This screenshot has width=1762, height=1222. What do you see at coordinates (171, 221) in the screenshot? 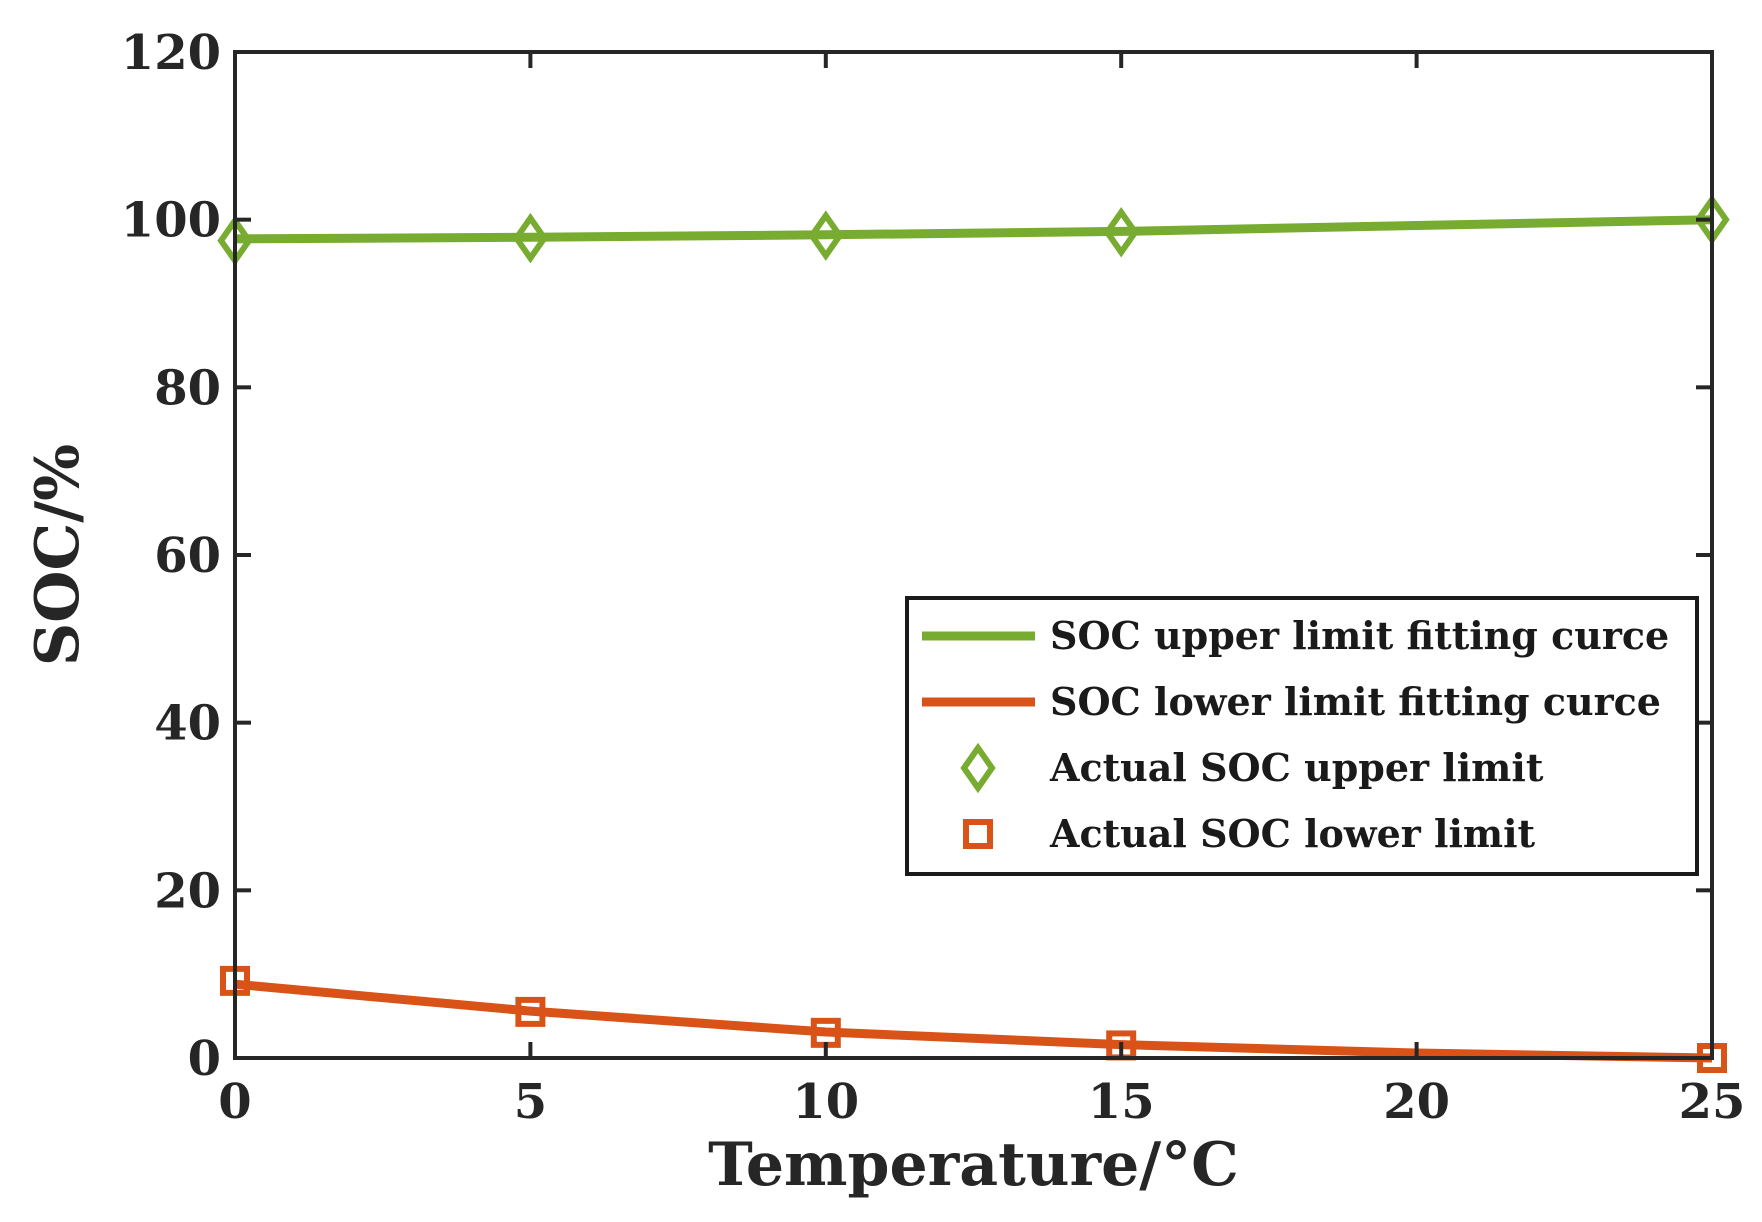
I see `y-tick-label: 100` at bounding box center [171, 221].